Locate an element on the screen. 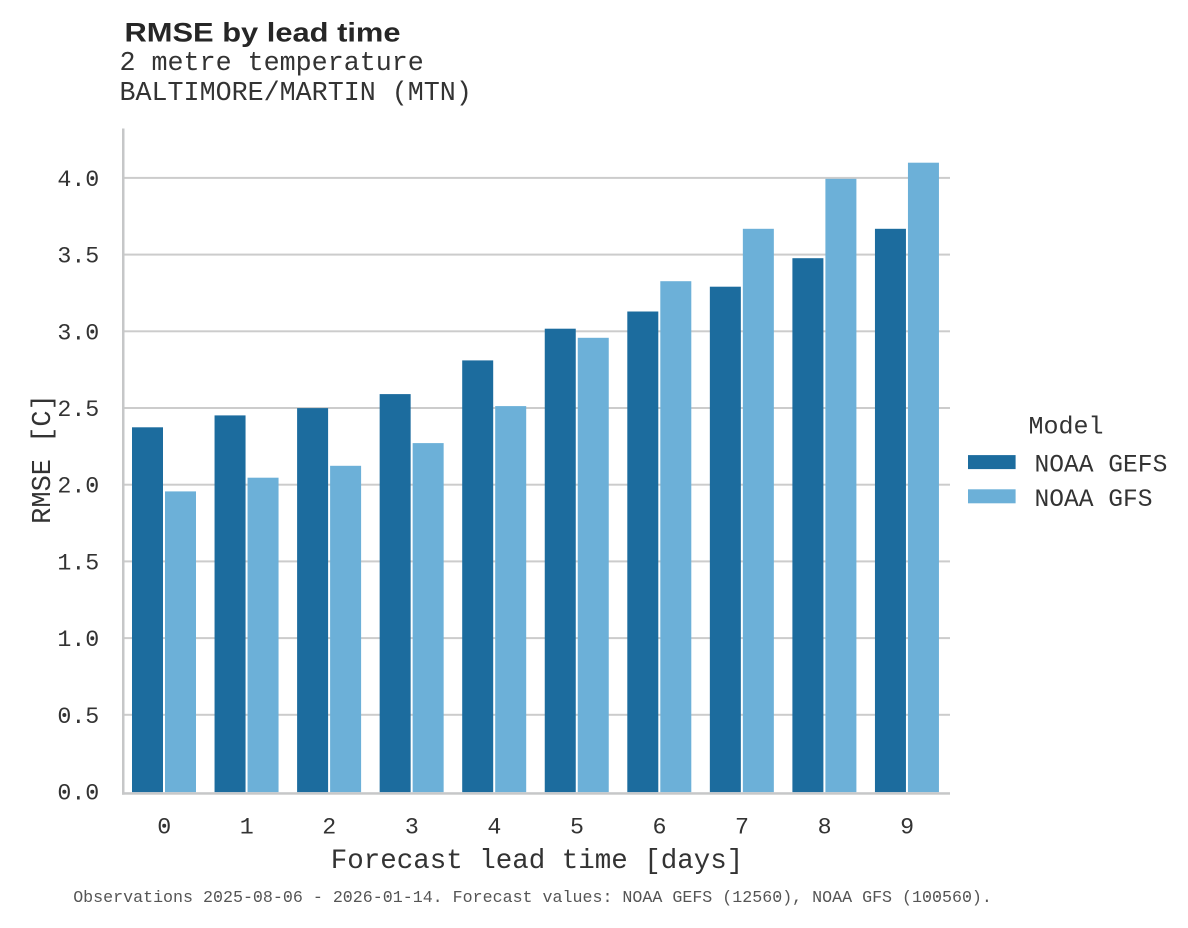 Image resolution: width=1188 pixels, height=928 pixels. svg-text: 2 is located at coordinates (329, 828).